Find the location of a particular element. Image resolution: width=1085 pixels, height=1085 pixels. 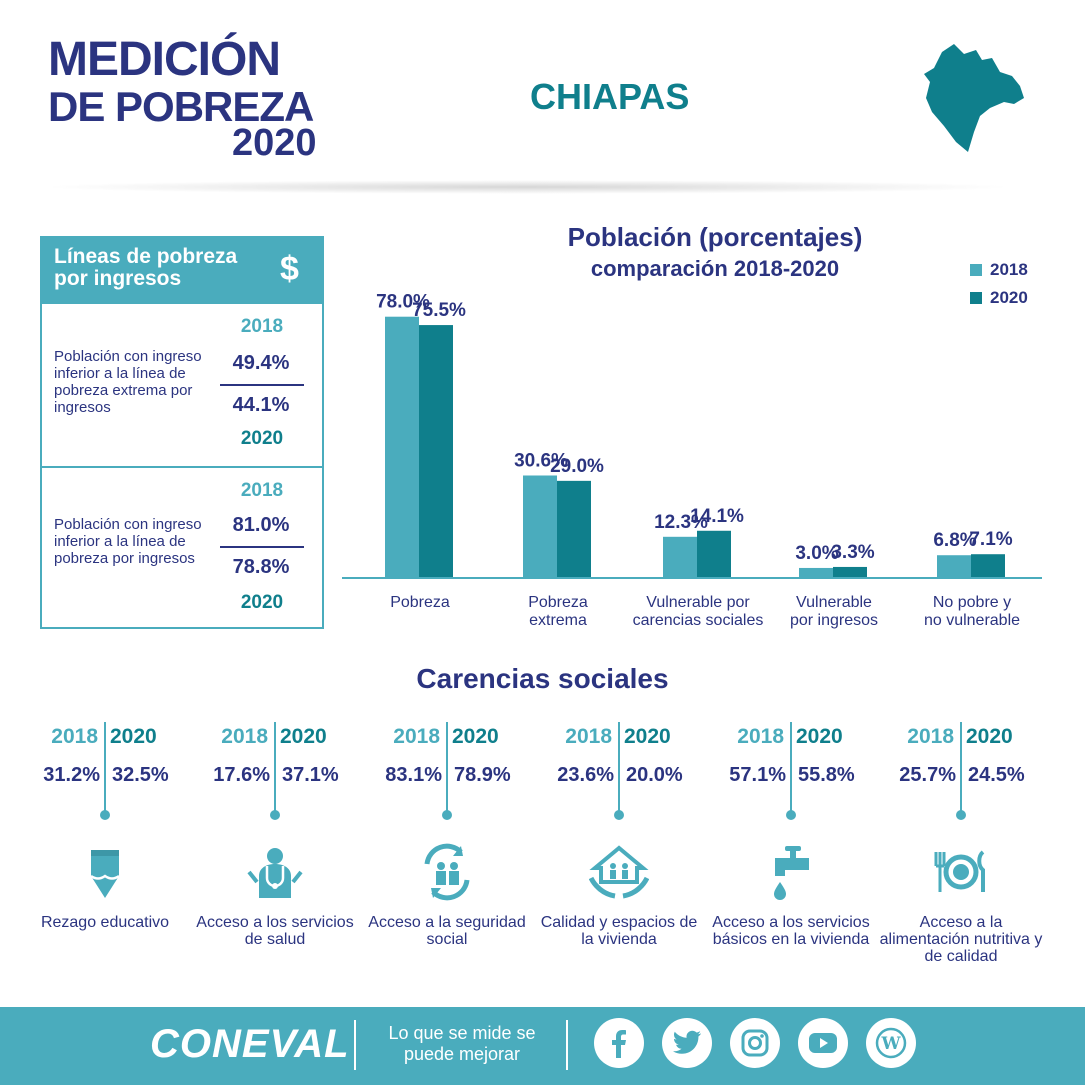

category-label-1: Pobreza is located at coordinates (558, 602).